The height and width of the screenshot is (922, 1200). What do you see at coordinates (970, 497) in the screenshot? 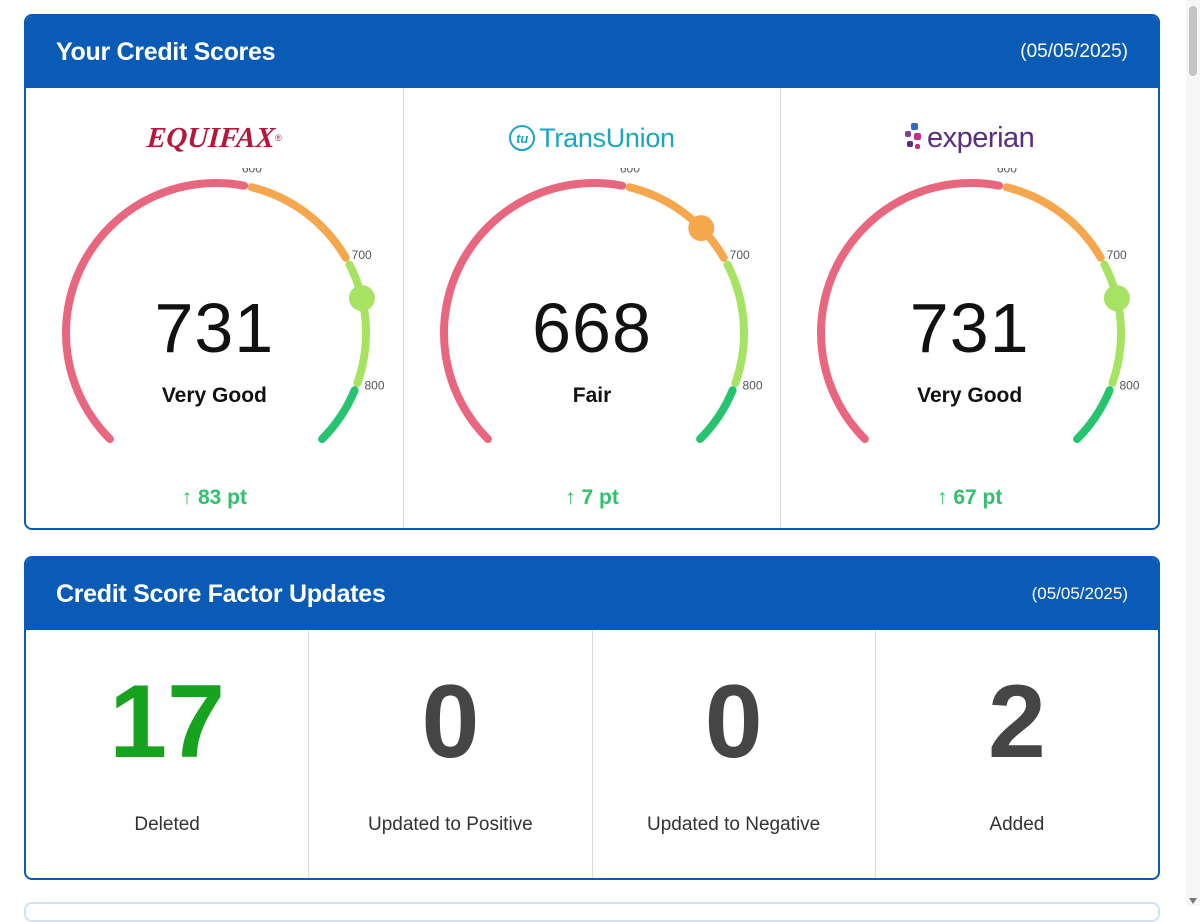
I see `experian-score-change: ↑ 67 pt` at bounding box center [970, 497].